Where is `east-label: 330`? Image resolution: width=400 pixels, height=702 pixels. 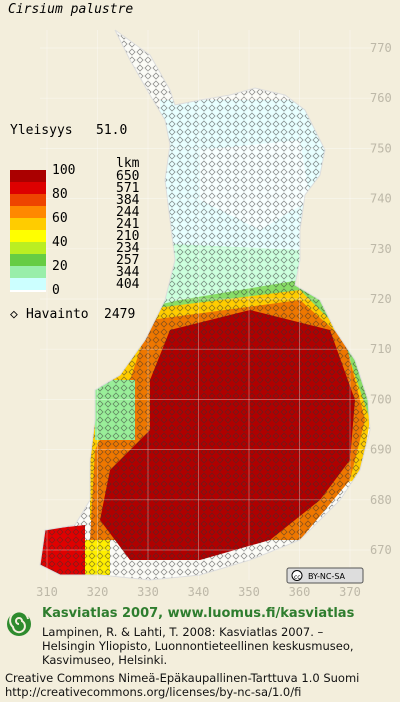
east-label: 330 is located at coordinates (148, 592).